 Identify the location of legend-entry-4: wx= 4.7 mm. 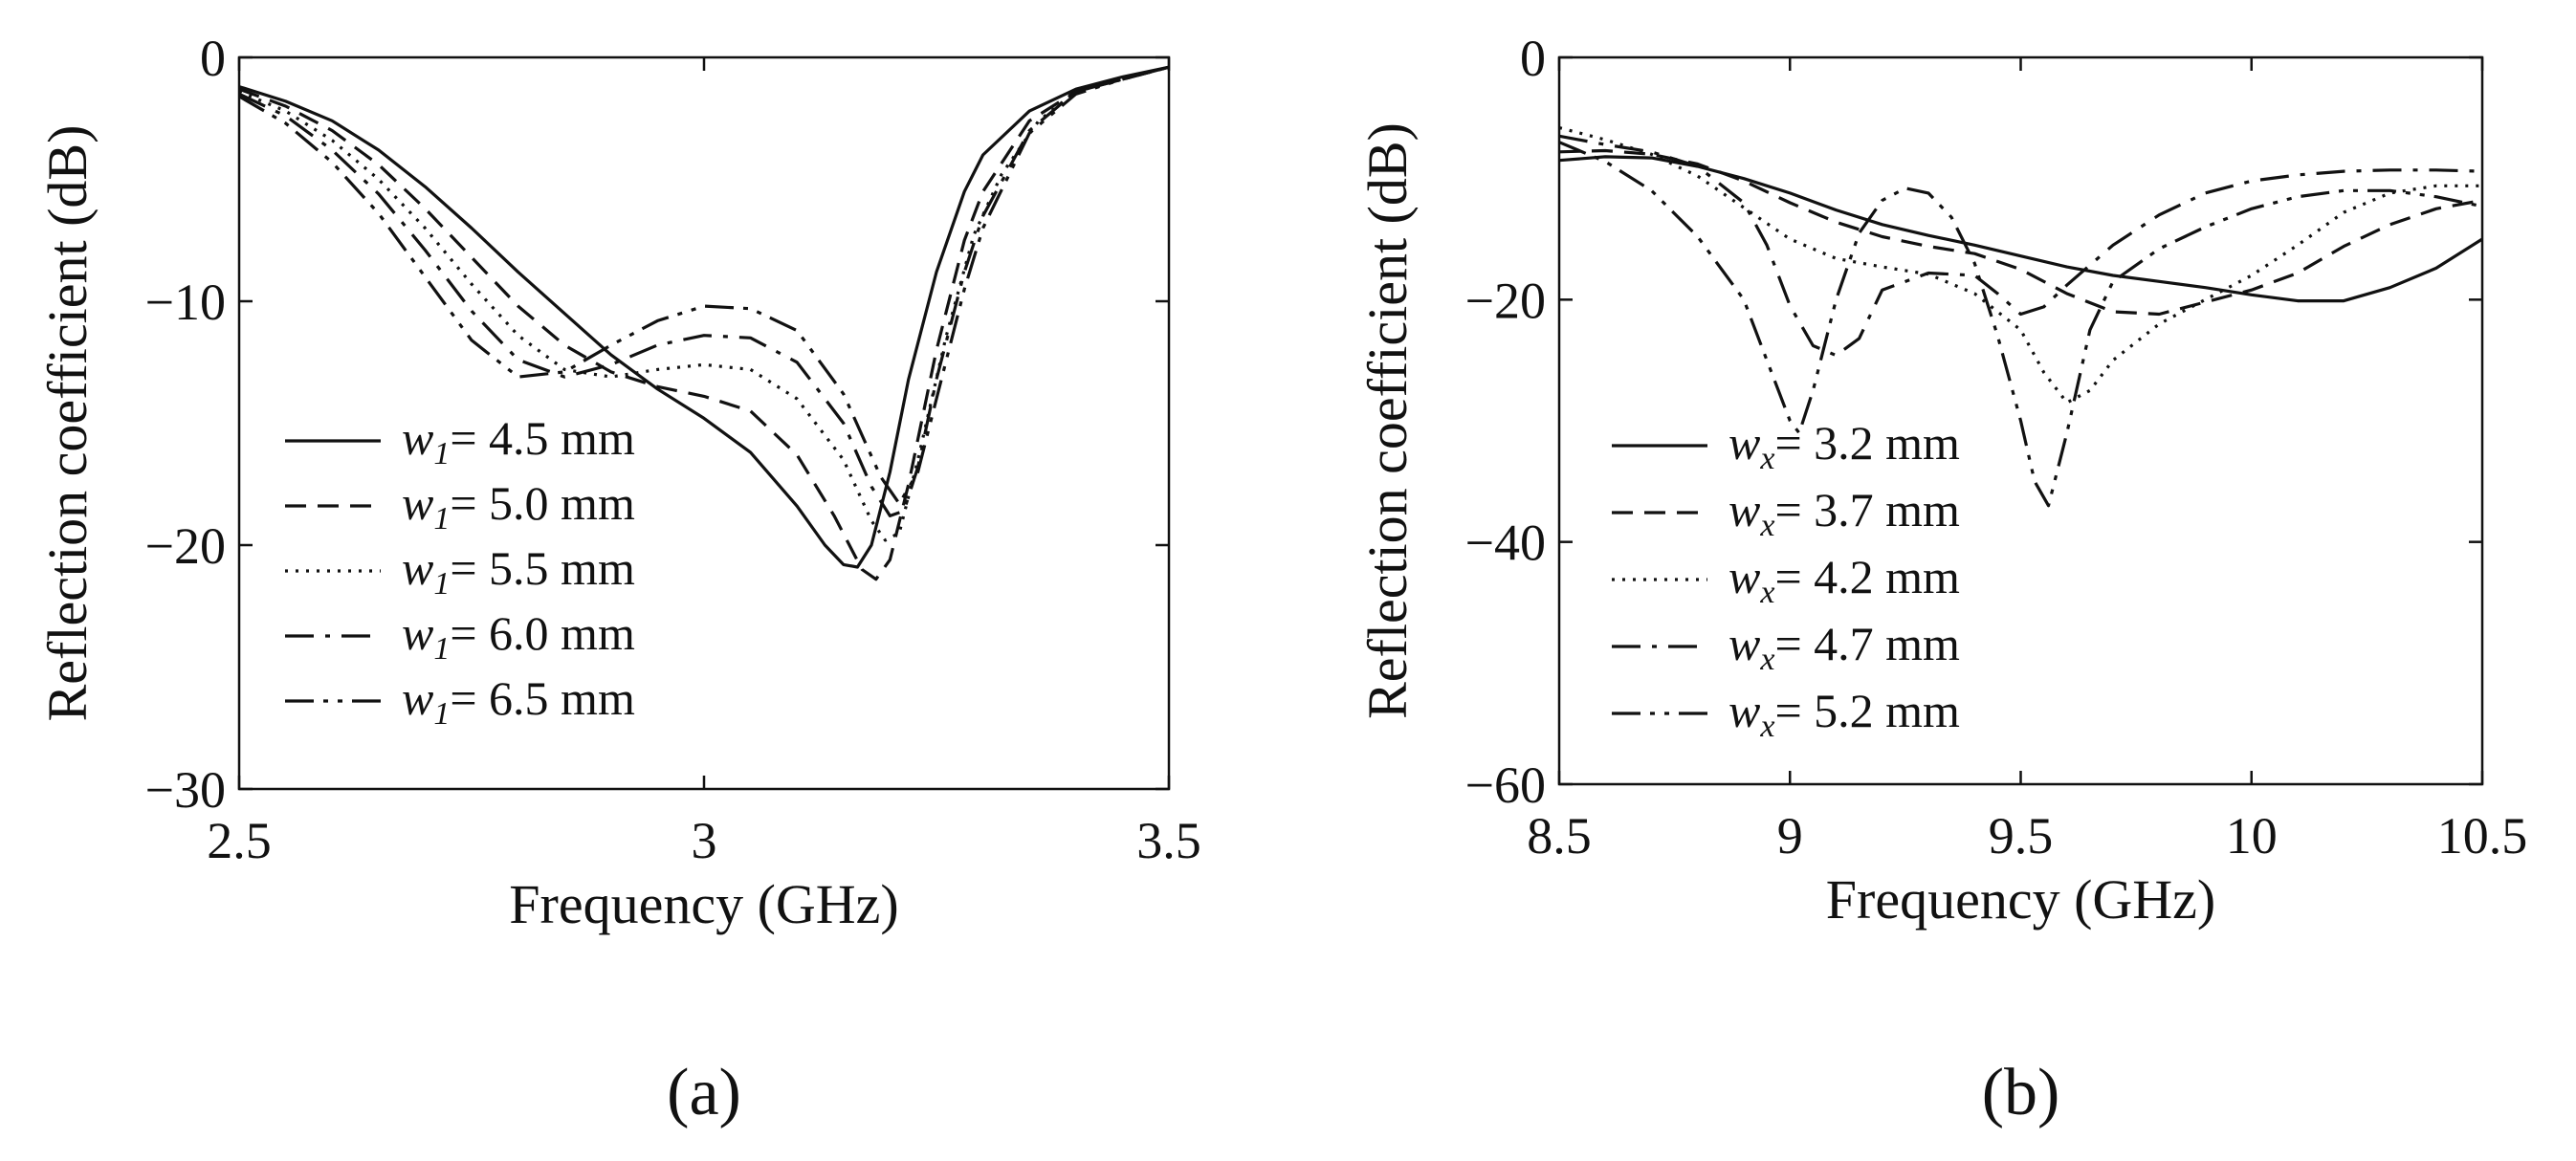
(1844, 647).